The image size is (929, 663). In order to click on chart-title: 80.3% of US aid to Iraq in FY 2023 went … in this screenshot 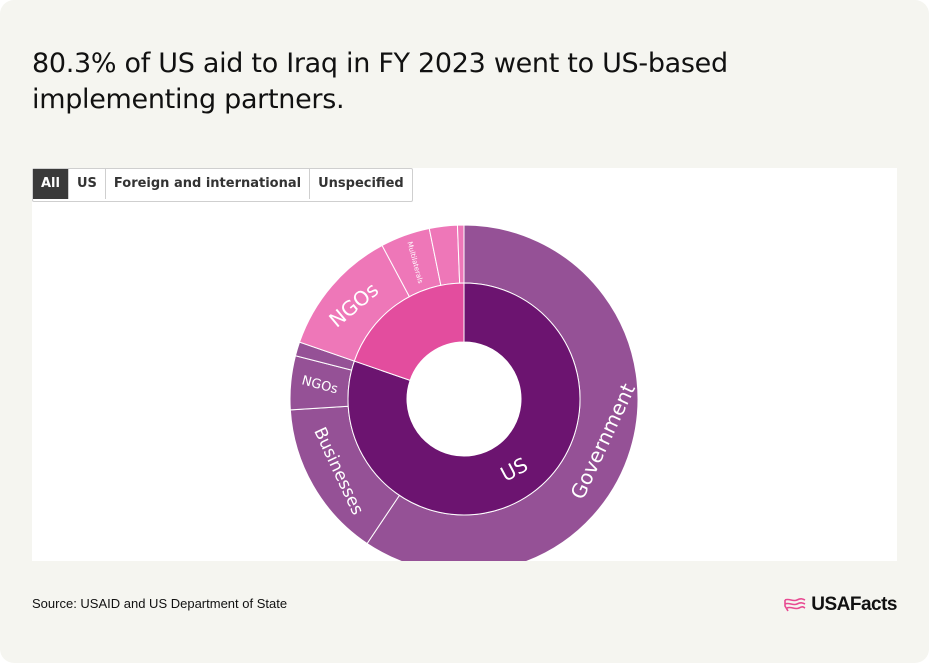, I will do `click(380, 81)`.